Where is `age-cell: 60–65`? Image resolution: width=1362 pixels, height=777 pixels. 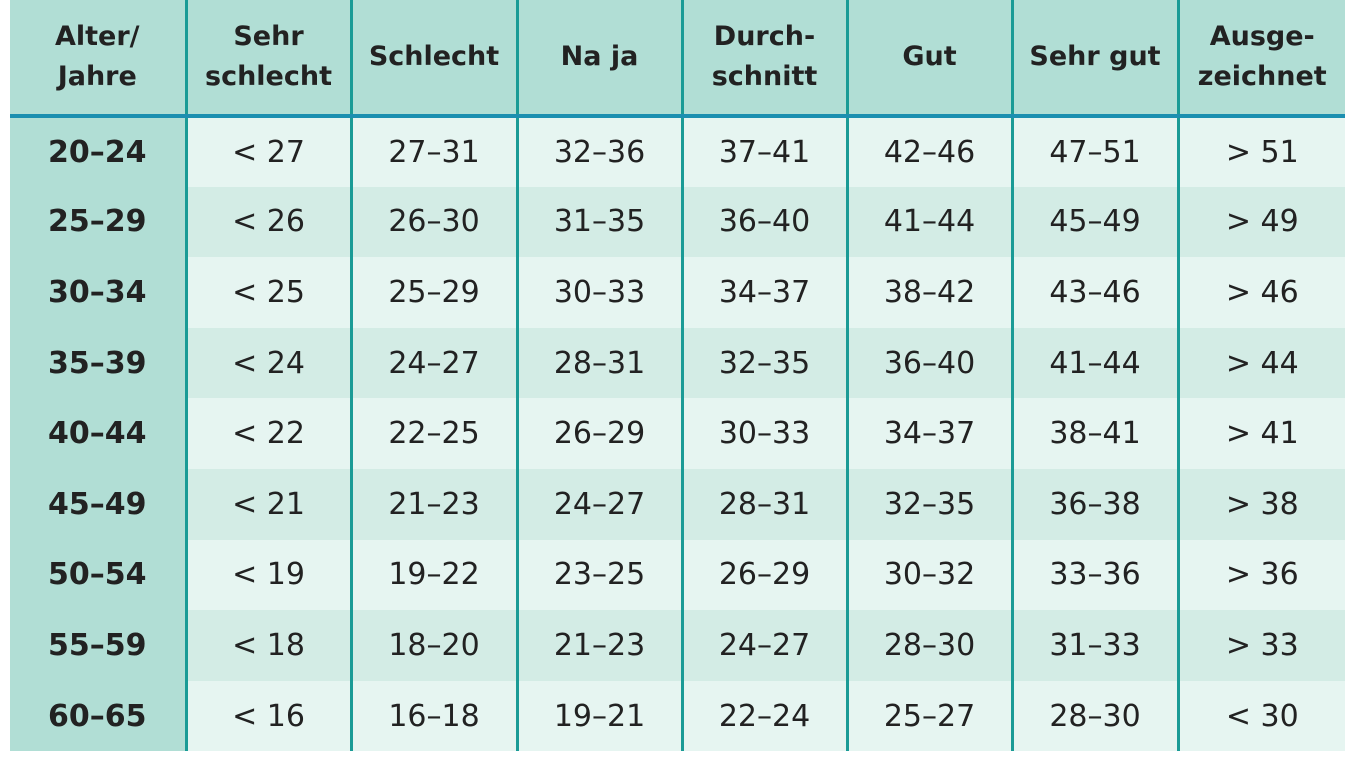
age-cell: 60–65 is located at coordinates (98, 716).